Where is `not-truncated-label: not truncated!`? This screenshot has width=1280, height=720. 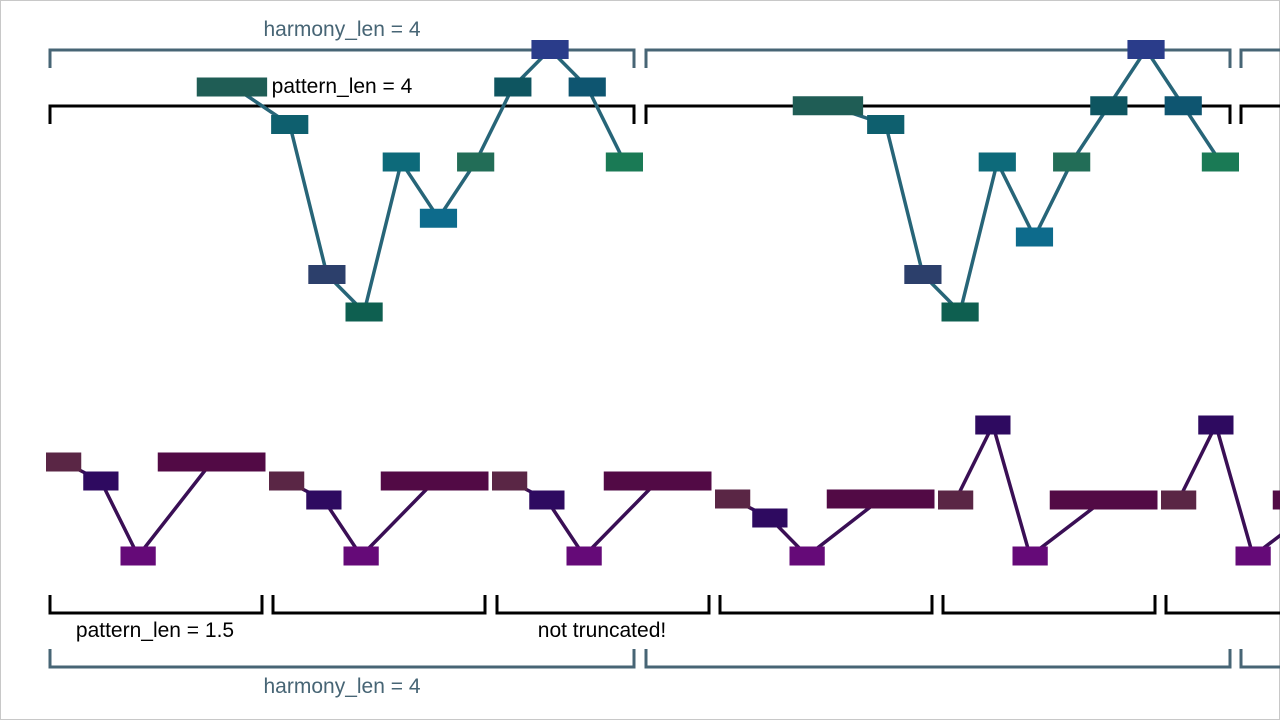 not-truncated-label: not truncated! is located at coordinates (602, 630).